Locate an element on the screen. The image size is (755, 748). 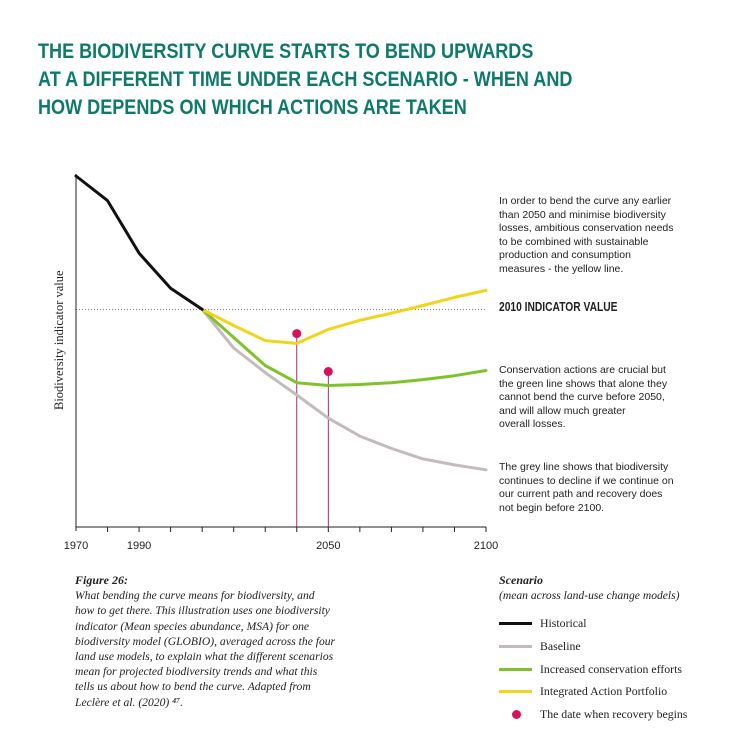
legend-item-integrated: Integrated Action Portfolio is located at coordinates (619, 691).